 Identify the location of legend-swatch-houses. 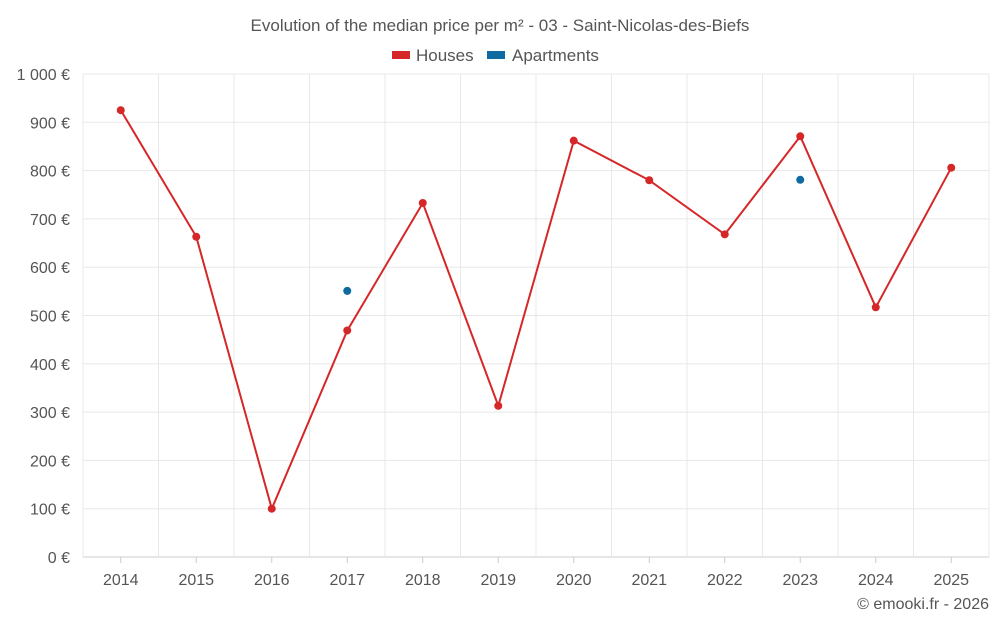
(401, 55).